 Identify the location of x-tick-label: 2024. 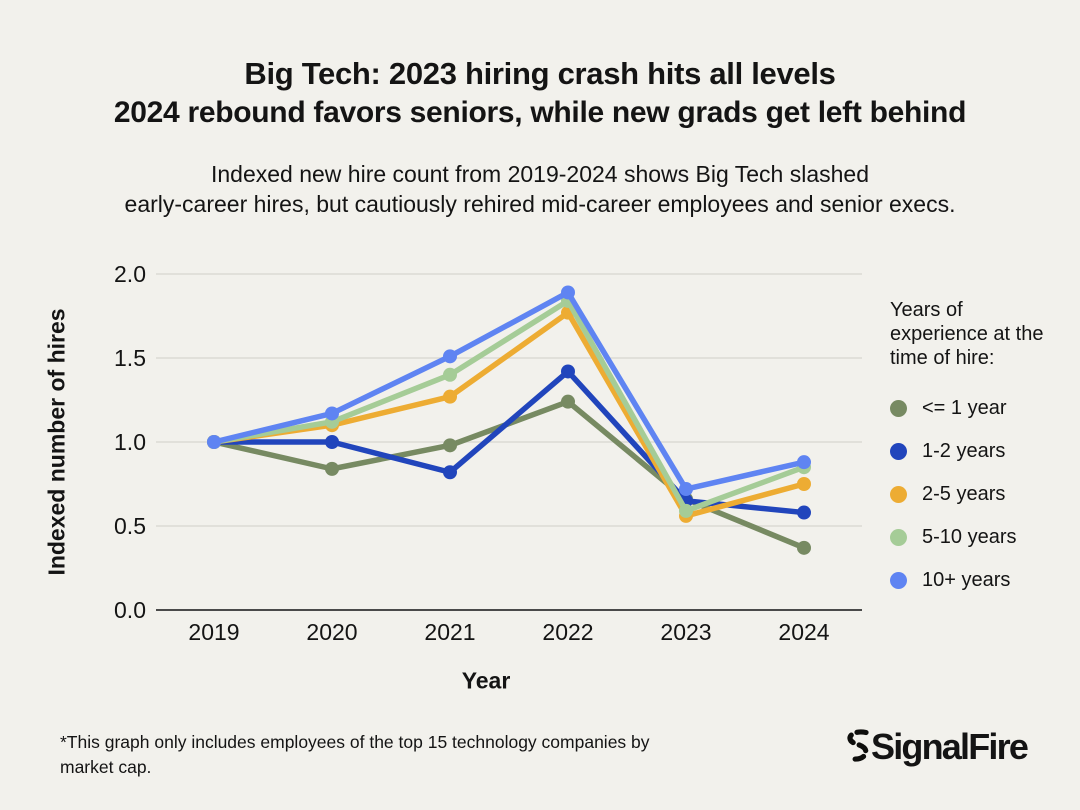
(803, 632).